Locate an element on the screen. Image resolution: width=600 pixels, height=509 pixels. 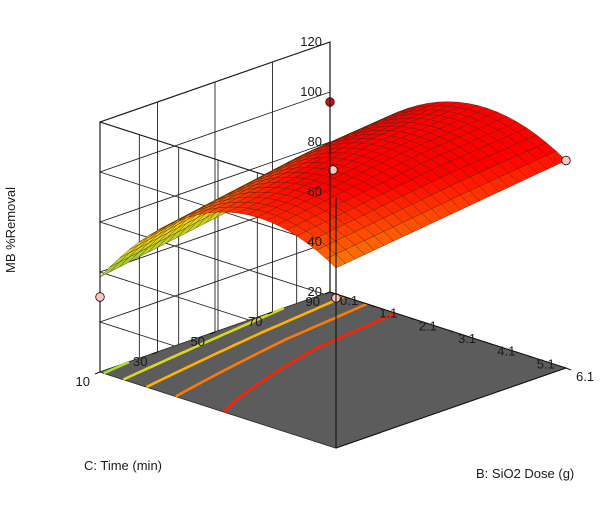
z-tick-label: 20 is located at coordinates (315, 291).